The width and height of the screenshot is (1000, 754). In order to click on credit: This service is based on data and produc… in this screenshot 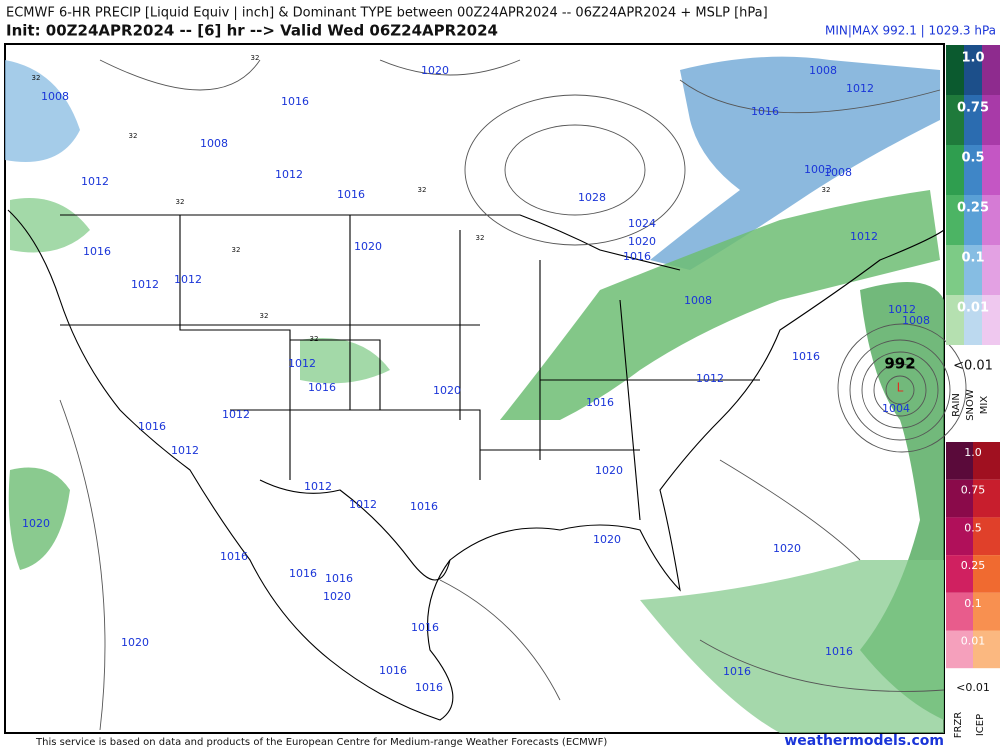, I will do `click(321, 742)`.